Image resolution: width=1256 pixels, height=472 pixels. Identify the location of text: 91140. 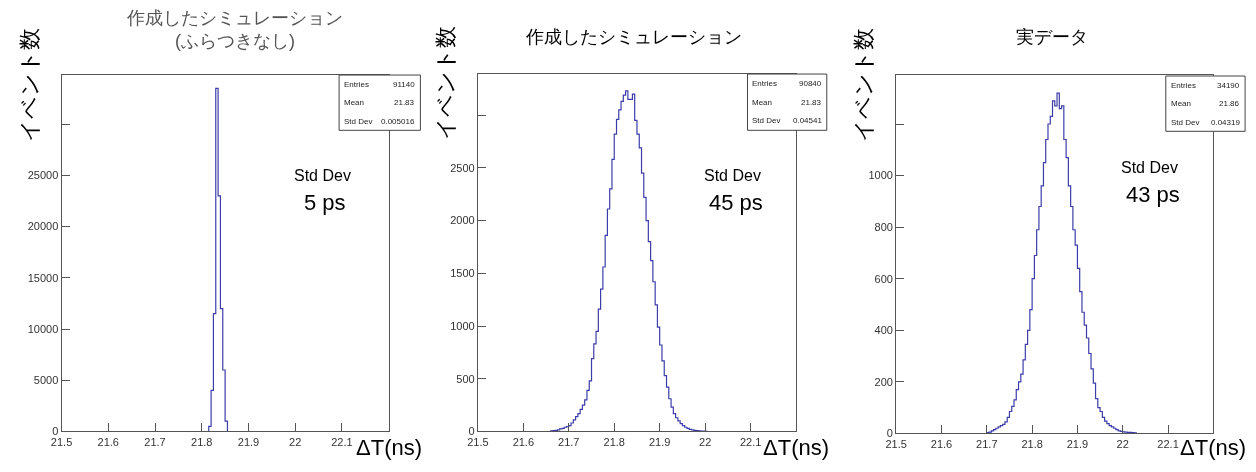
(404, 84).